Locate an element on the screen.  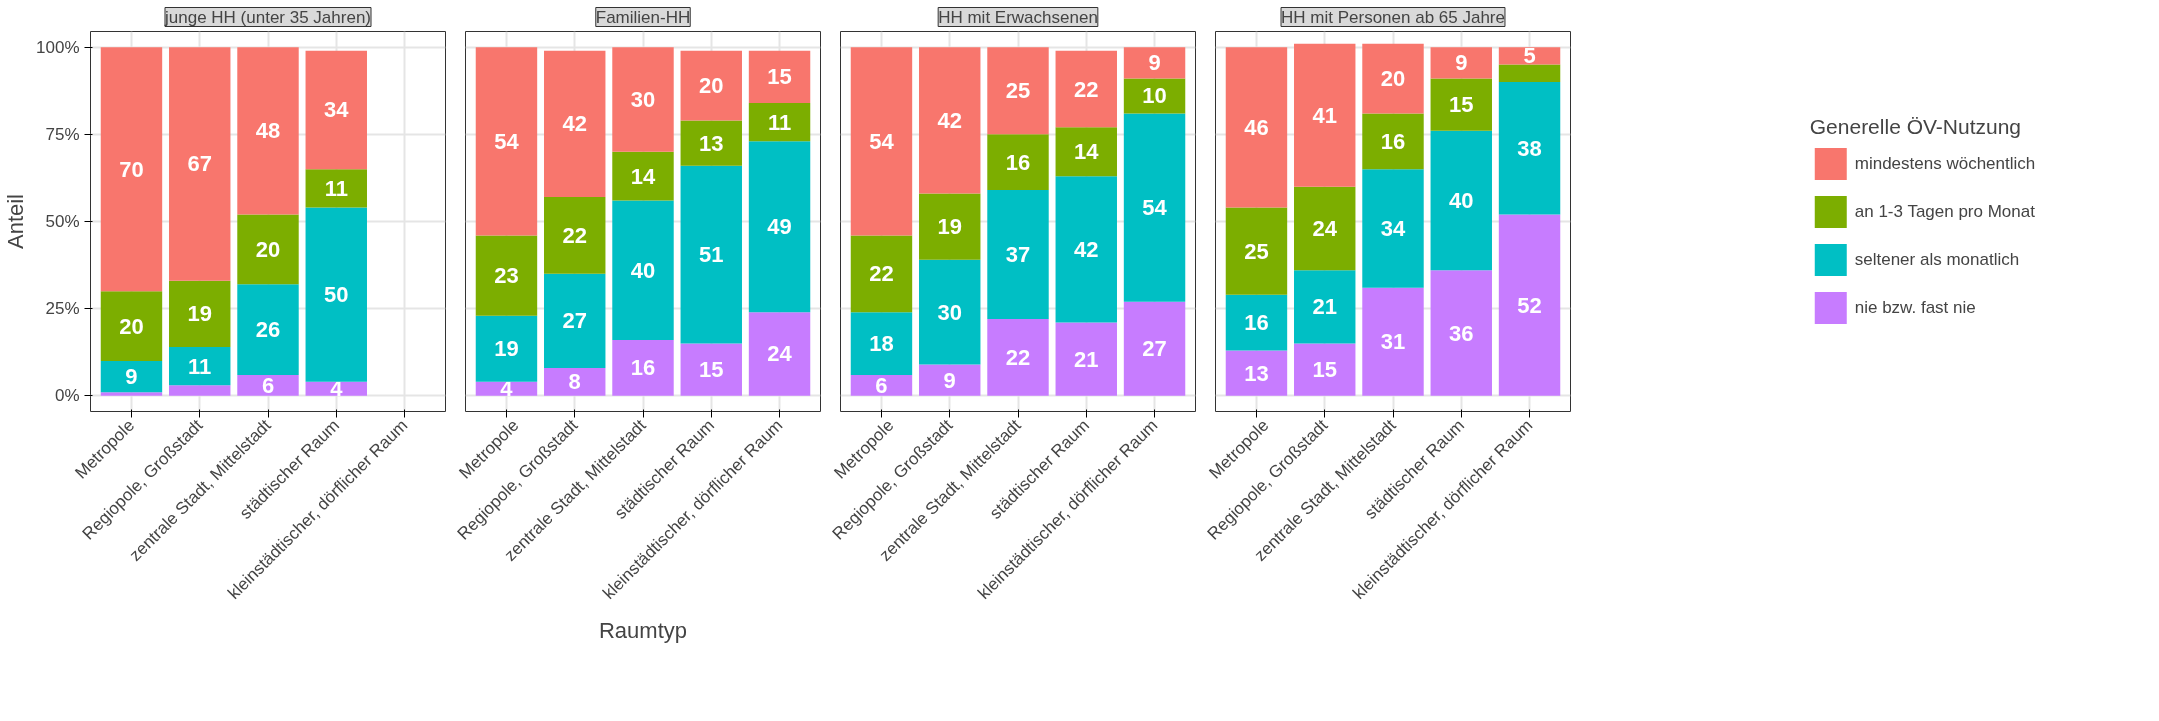
data-label: 70 is located at coordinates (131, 169).